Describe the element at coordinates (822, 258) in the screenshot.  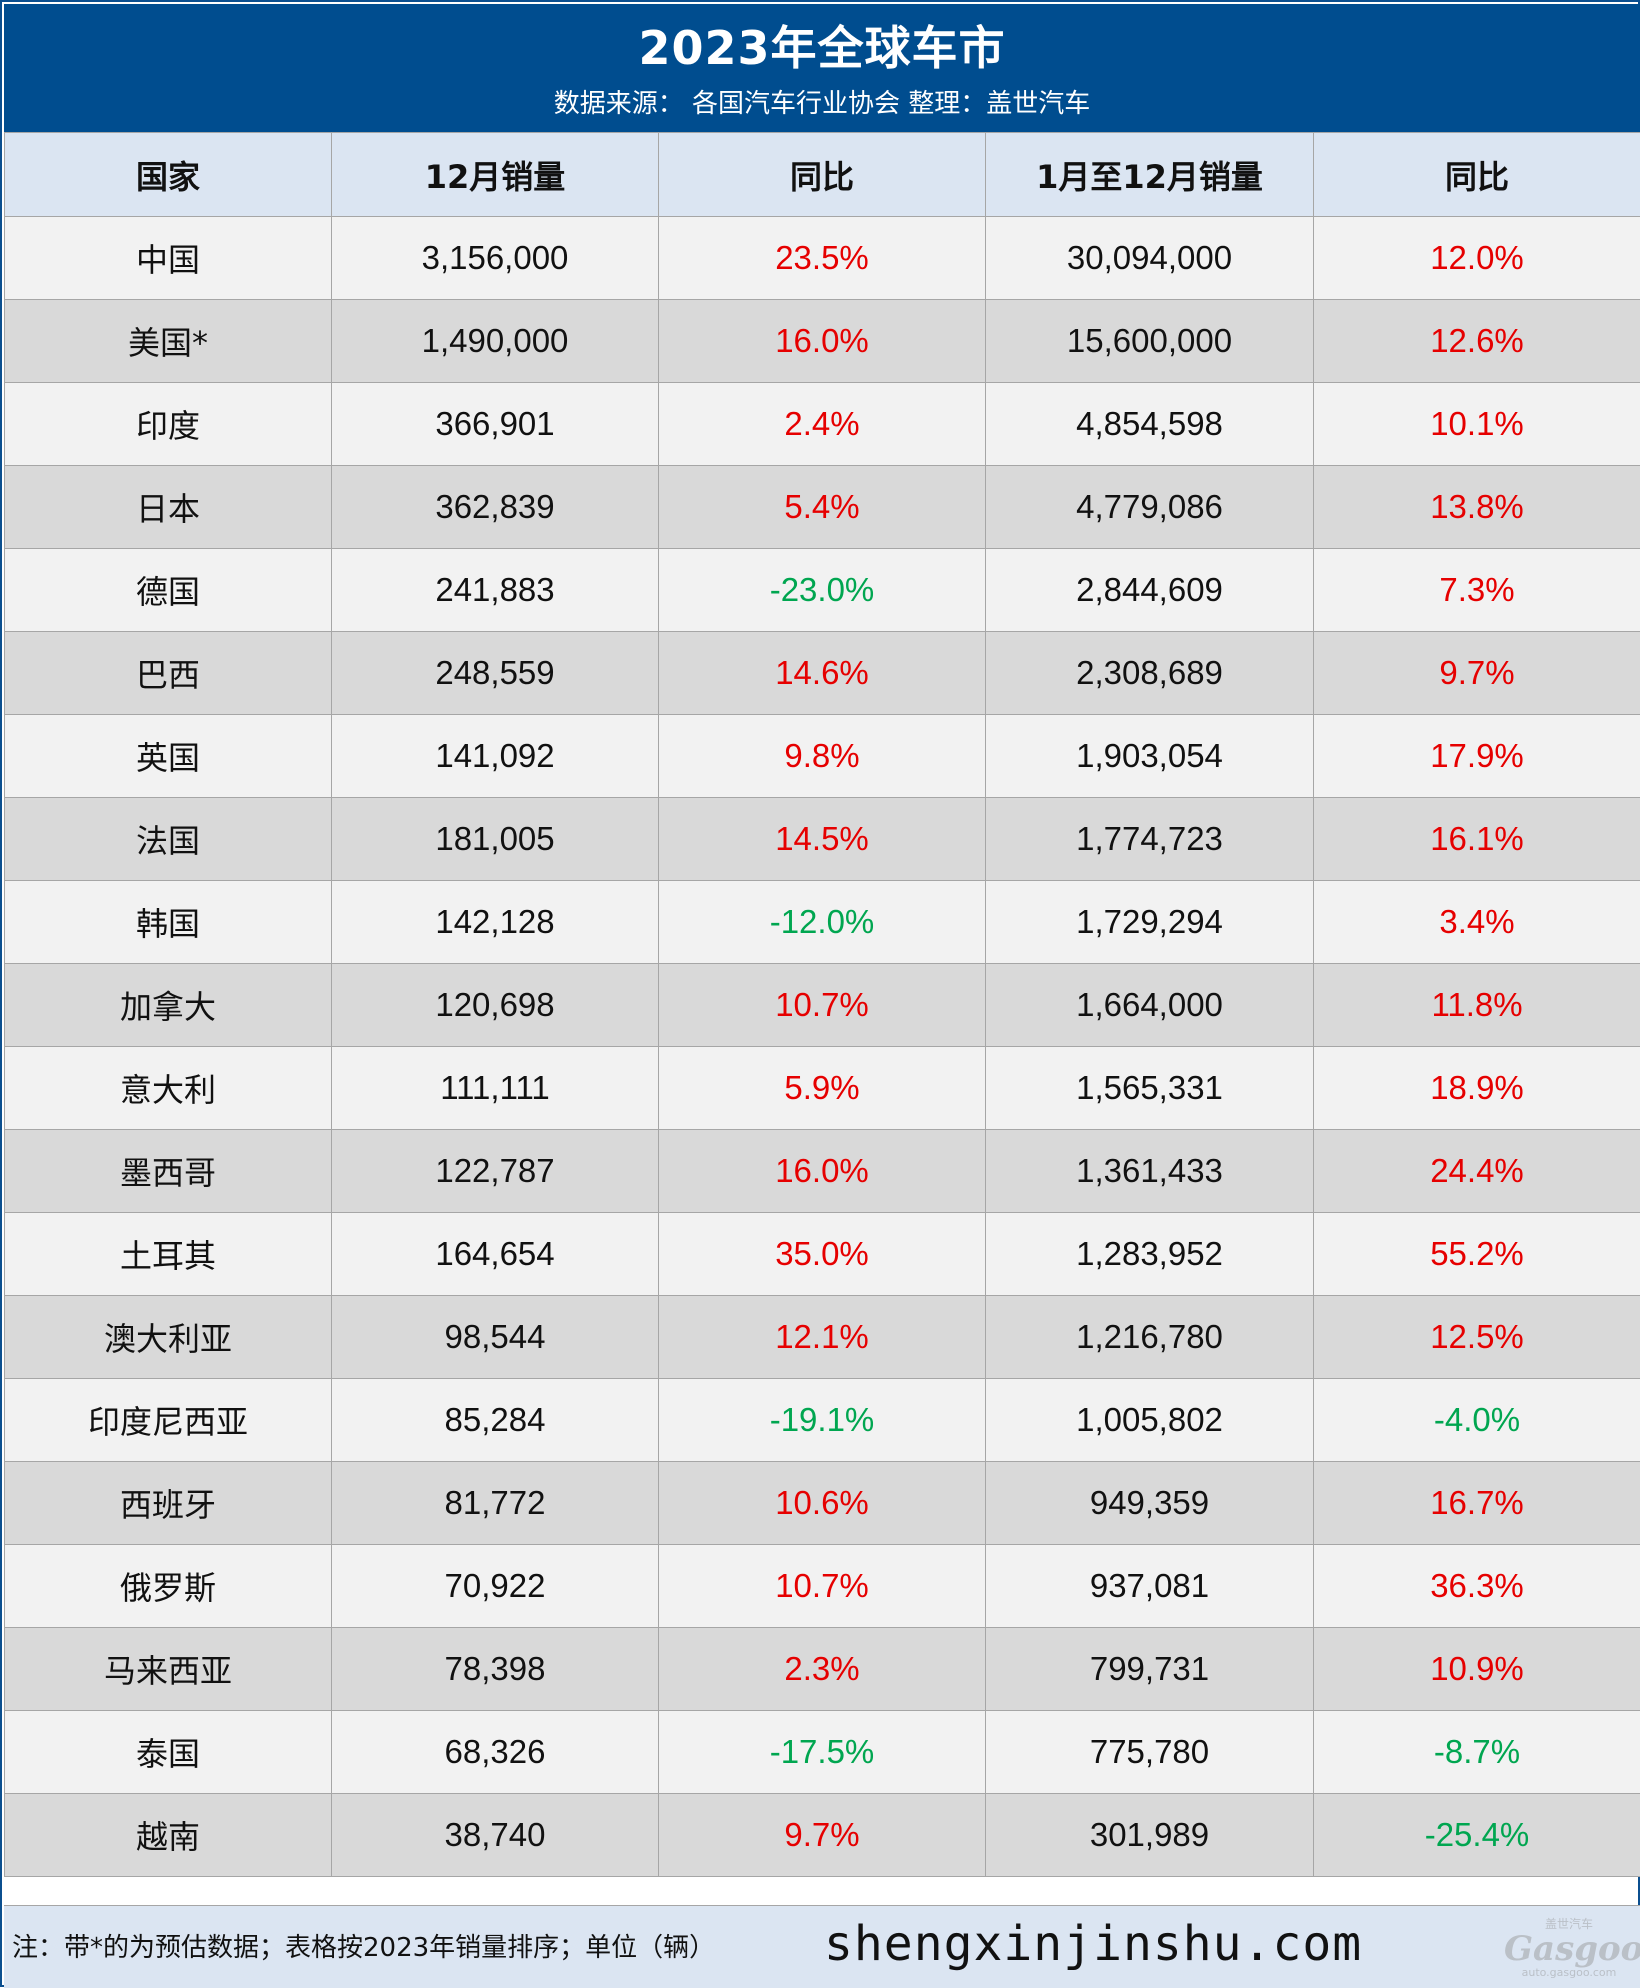
I see `cell-dec-yoy: 23.5%` at that location.